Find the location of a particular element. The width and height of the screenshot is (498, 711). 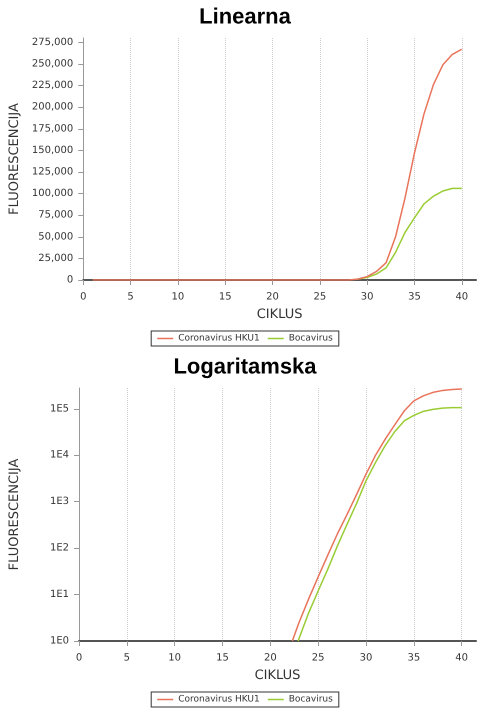

y-tick-label: 225,000 is located at coordinates (53, 86).